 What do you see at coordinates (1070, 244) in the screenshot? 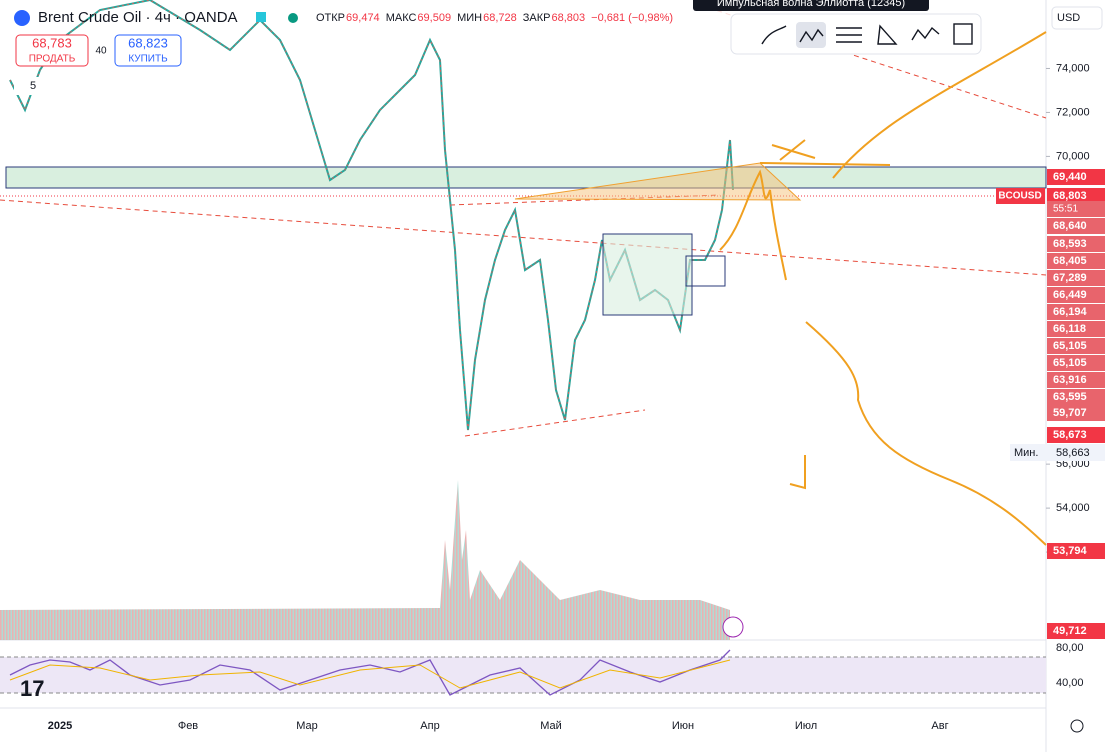
I see `price-label: 68,593` at bounding box center [1070, 244].